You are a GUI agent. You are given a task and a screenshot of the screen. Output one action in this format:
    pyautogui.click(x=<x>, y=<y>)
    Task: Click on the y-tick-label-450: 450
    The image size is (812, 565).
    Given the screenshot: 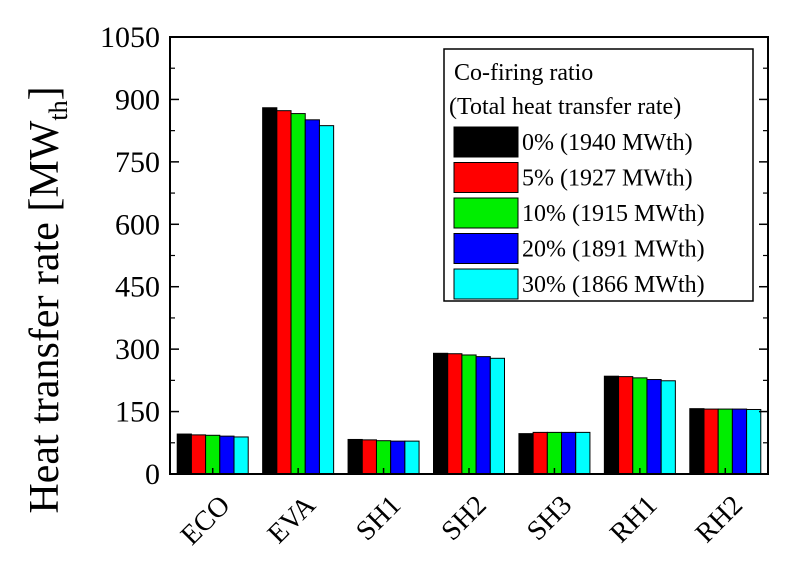 What is the action you would take?
    pyautogui.click(x=137, y=287)
    